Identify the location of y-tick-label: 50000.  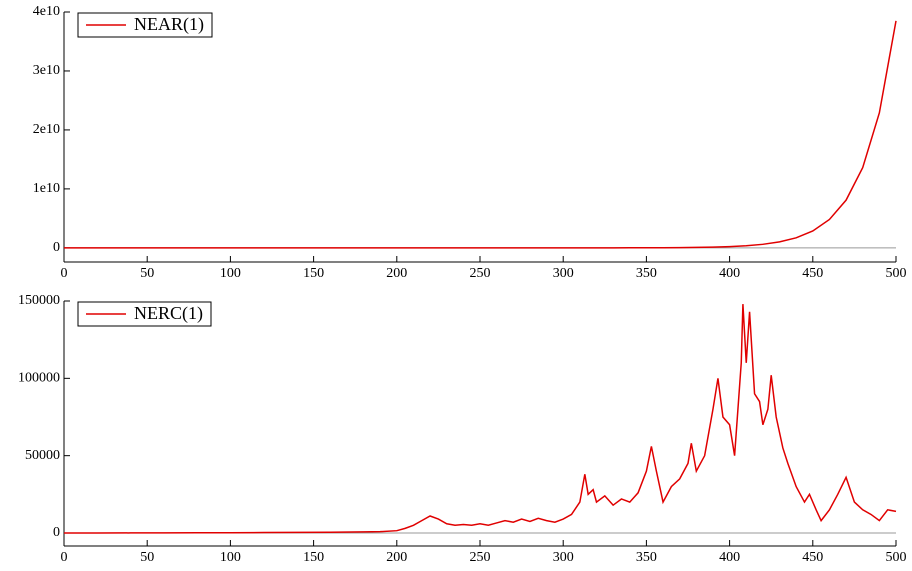
(42, 455).